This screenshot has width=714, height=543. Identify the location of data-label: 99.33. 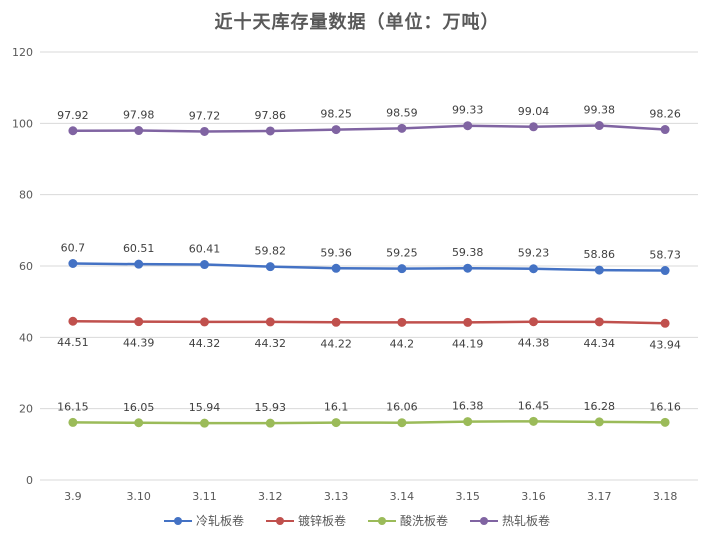
(468, 110).